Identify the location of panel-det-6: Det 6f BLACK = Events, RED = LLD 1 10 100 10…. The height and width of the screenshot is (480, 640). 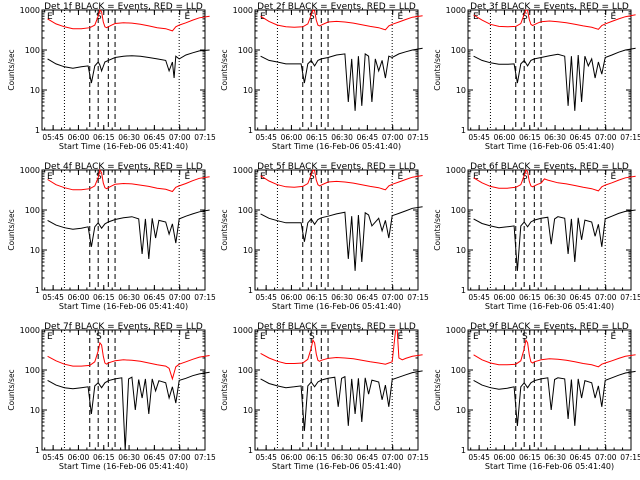
(536, 236).